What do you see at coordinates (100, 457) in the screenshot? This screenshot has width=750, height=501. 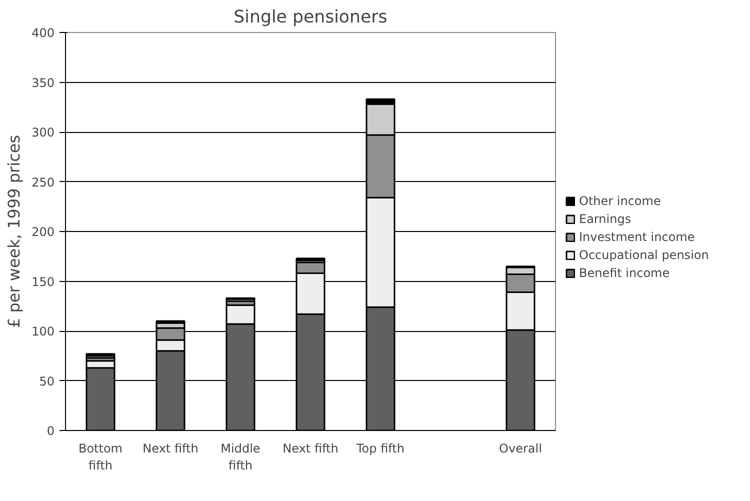 I see `x-tick-label: Bottom fifth` at bounding box center [100, 457].